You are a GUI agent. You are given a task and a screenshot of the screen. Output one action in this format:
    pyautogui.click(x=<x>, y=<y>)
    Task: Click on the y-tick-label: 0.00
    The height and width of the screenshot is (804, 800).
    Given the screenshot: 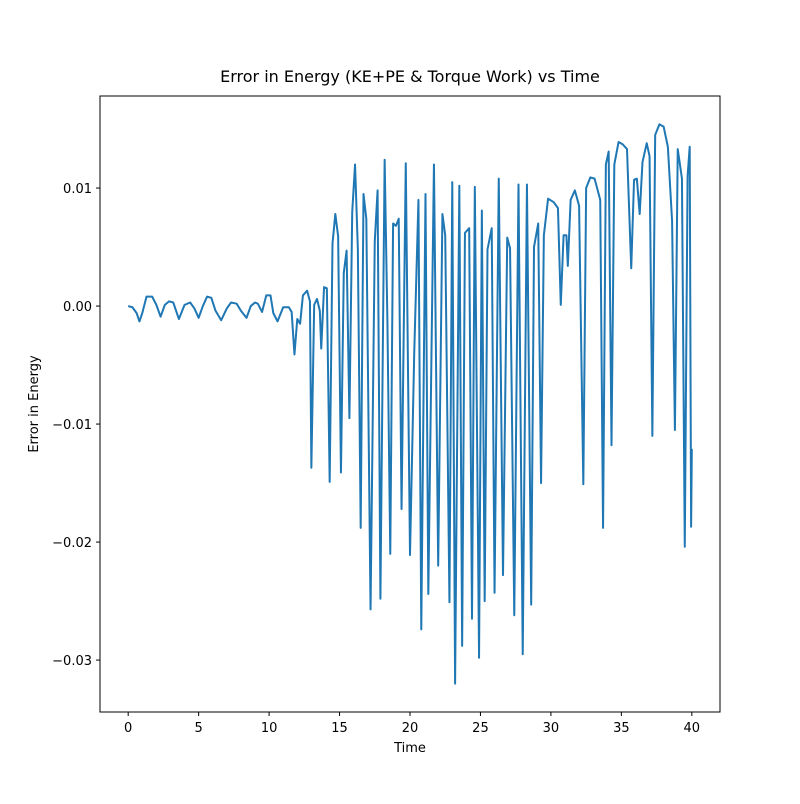 What is the action you would take?
    pyautogui.click(x=77, y=307)
    